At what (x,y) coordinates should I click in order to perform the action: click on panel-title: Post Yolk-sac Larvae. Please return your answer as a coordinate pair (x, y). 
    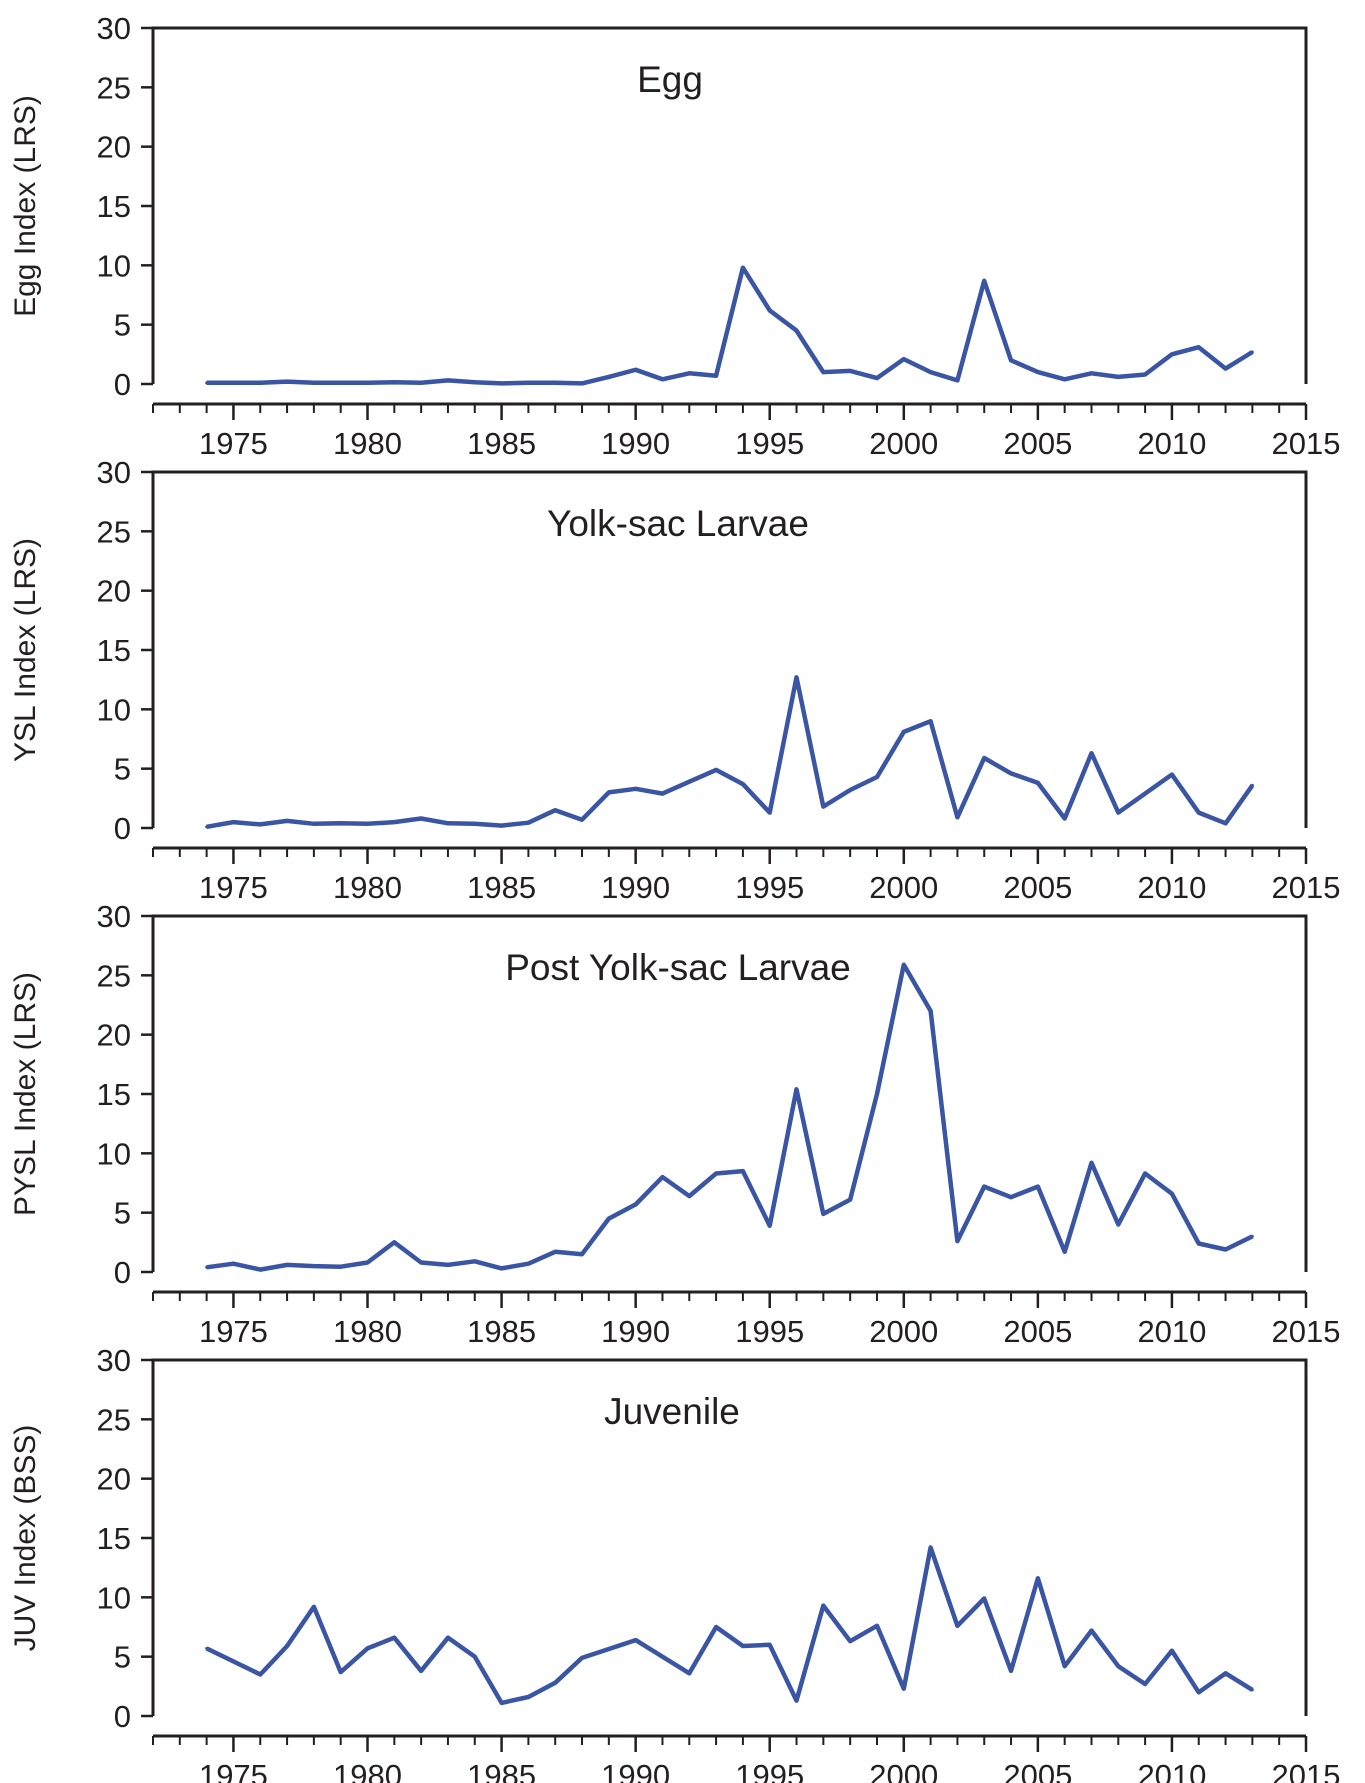
    Looking at the image, I should click on (678, 967).